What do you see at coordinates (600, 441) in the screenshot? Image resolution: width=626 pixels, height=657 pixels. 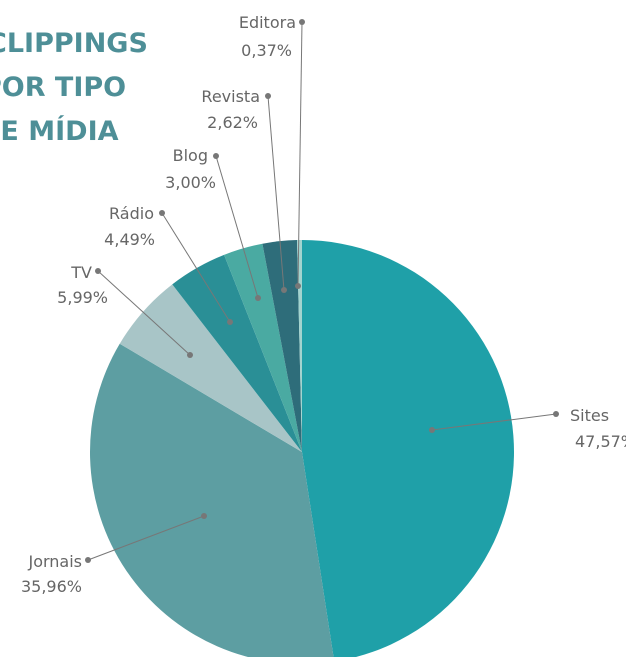 I see `slice-value-label: 47,57%` at bounding box center [600, 441].